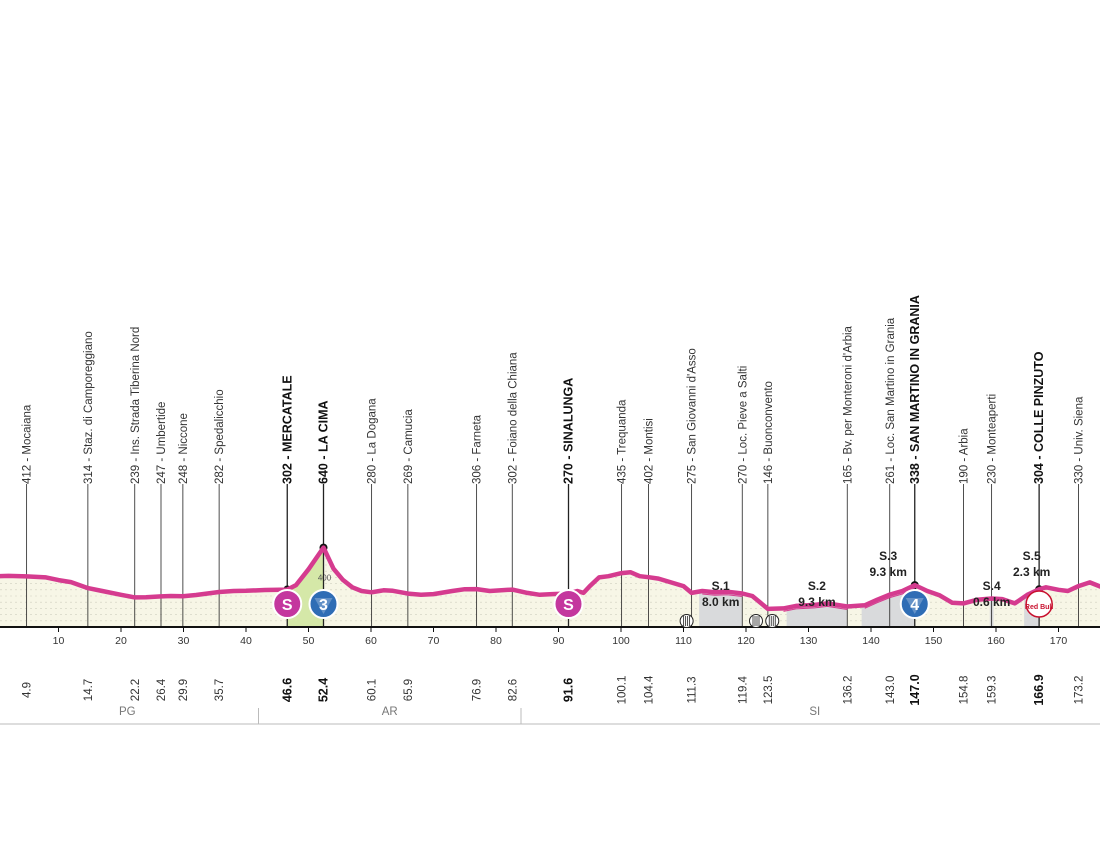 The height and width of the screenshot is (852, 1100). I want to click on x-tick-label: 170, so click(1059, 641).